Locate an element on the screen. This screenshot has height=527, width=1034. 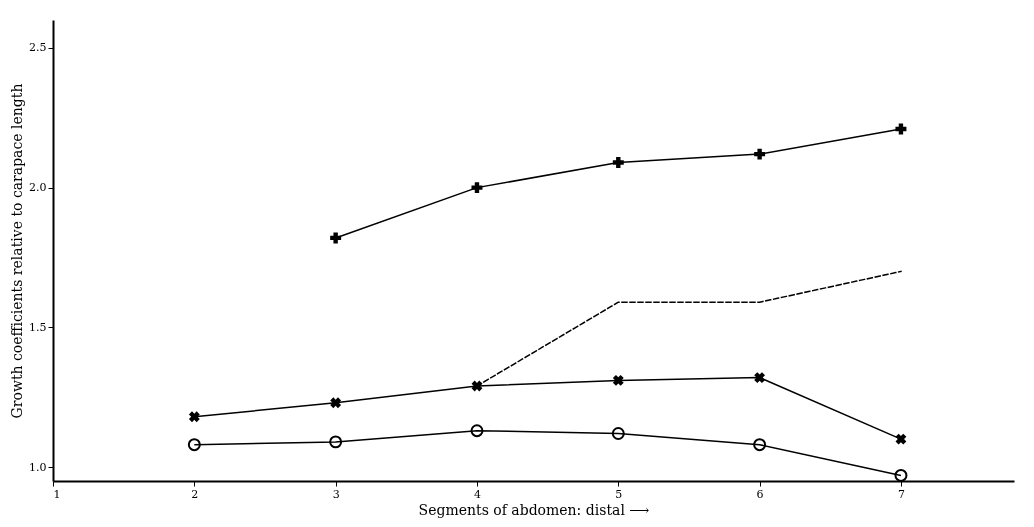
x-tick-label: 5 is located at coordinates (619, 494).